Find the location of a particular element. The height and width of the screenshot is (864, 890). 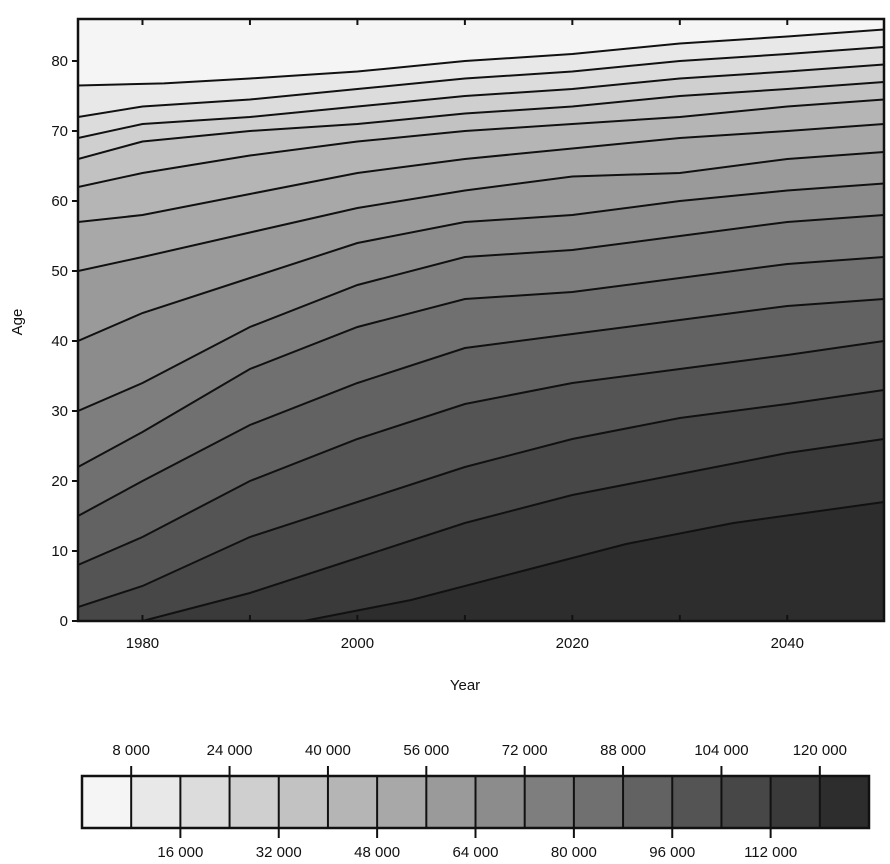

legend-label-bottom: 48 000 is located at coordinates (377, 852).